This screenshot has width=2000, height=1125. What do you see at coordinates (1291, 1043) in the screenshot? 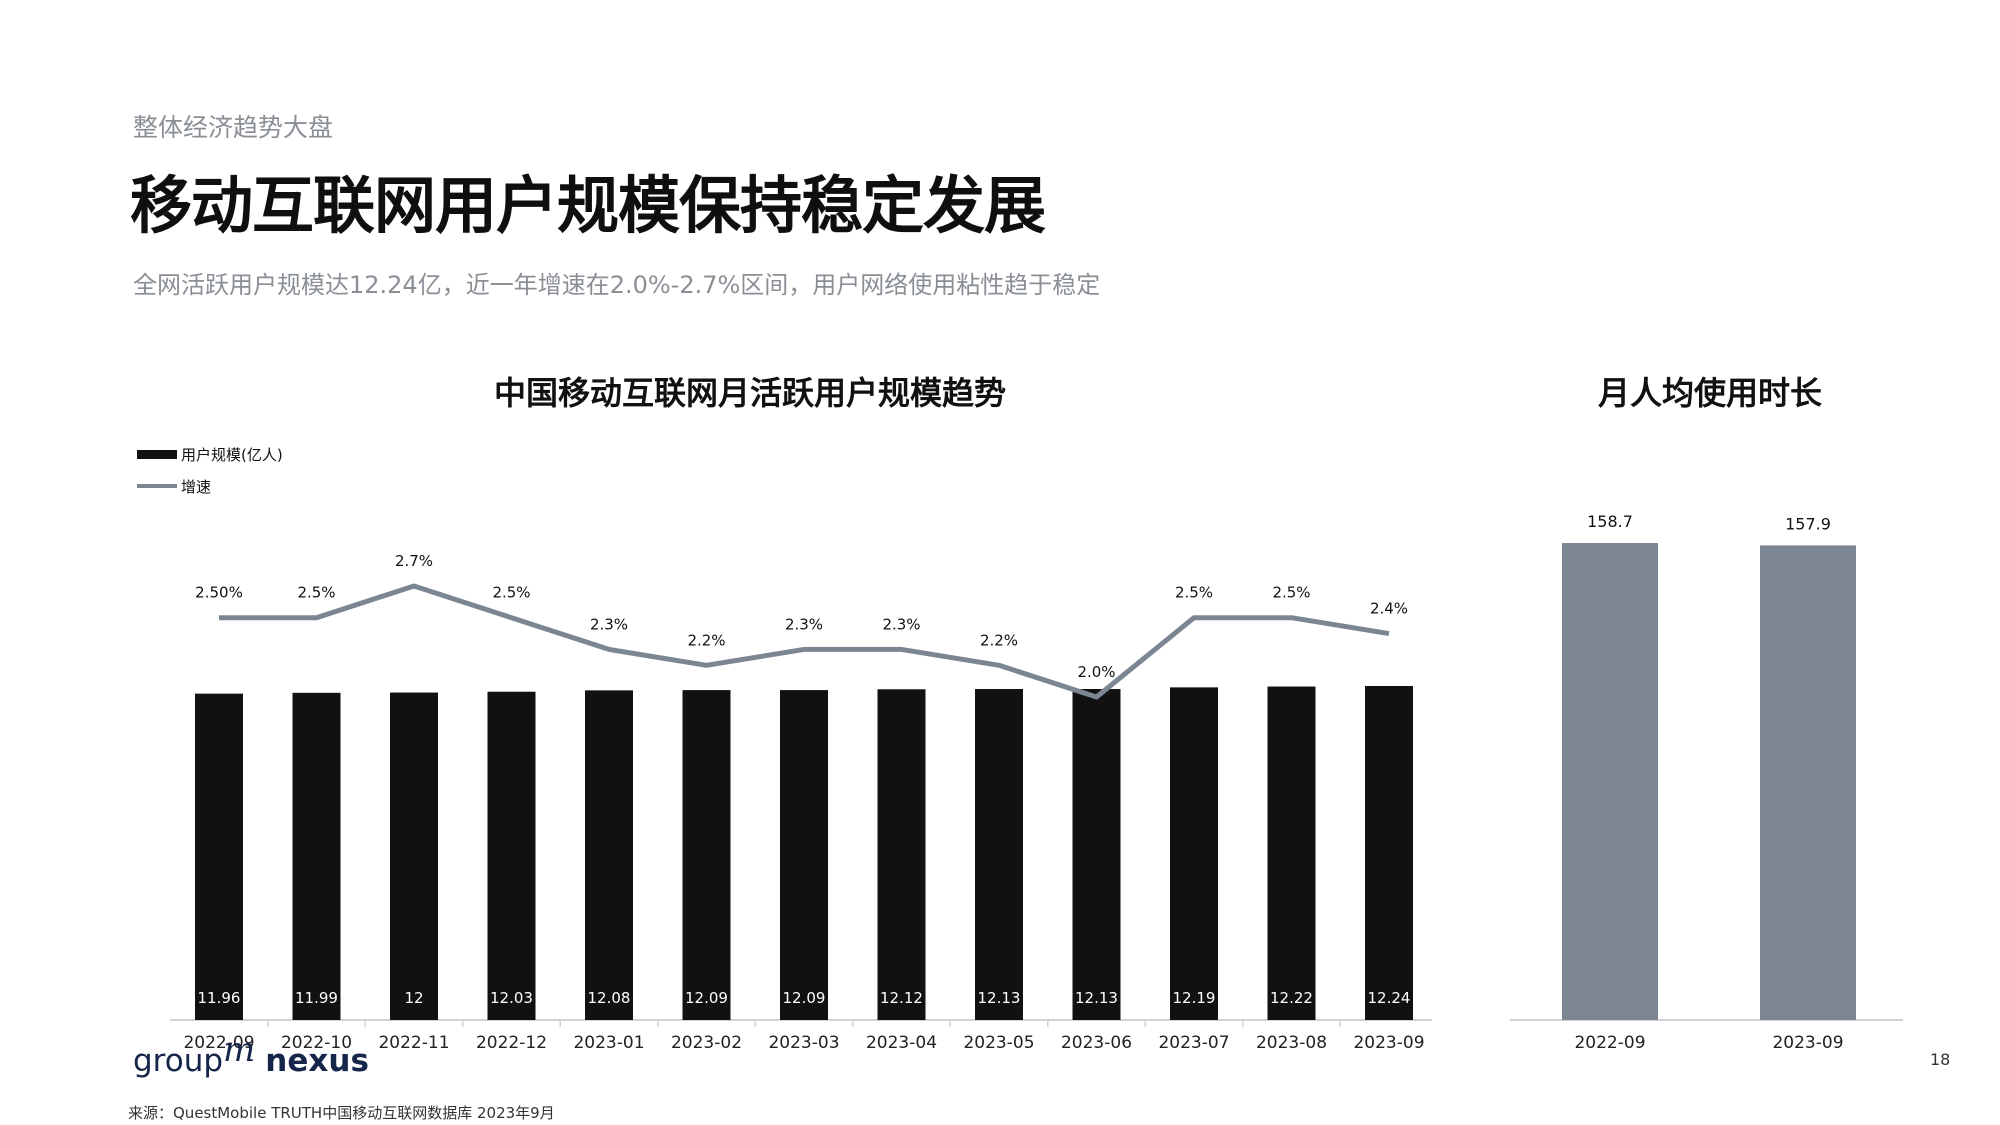
I see `x-tick-label: 2023-08` at bounding box center [1291, 1043].